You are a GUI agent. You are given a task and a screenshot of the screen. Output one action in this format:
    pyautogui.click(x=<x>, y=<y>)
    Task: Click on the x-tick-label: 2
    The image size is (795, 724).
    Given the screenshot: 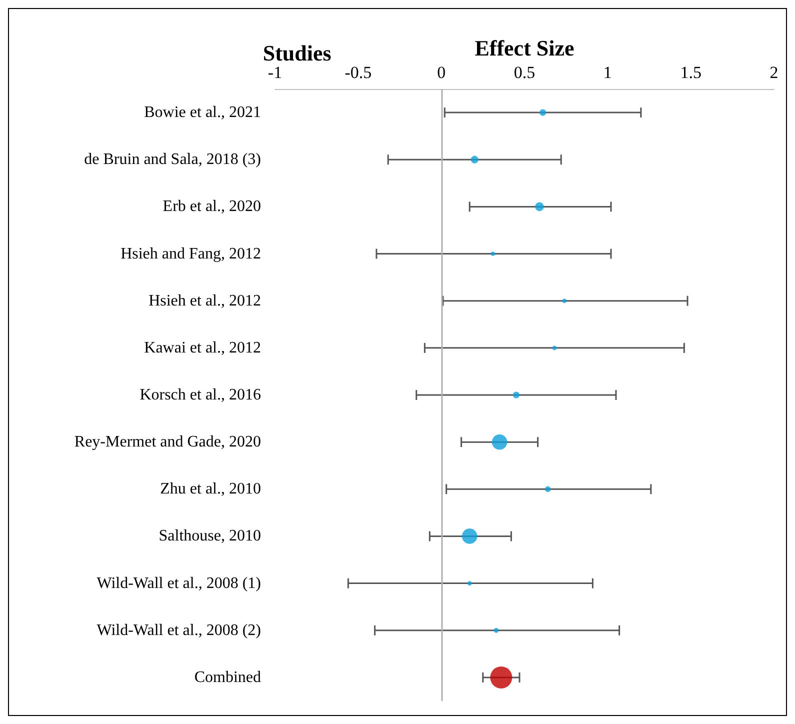 What is the action you would take?
    pyautogui.click(x=774, y=72)
    